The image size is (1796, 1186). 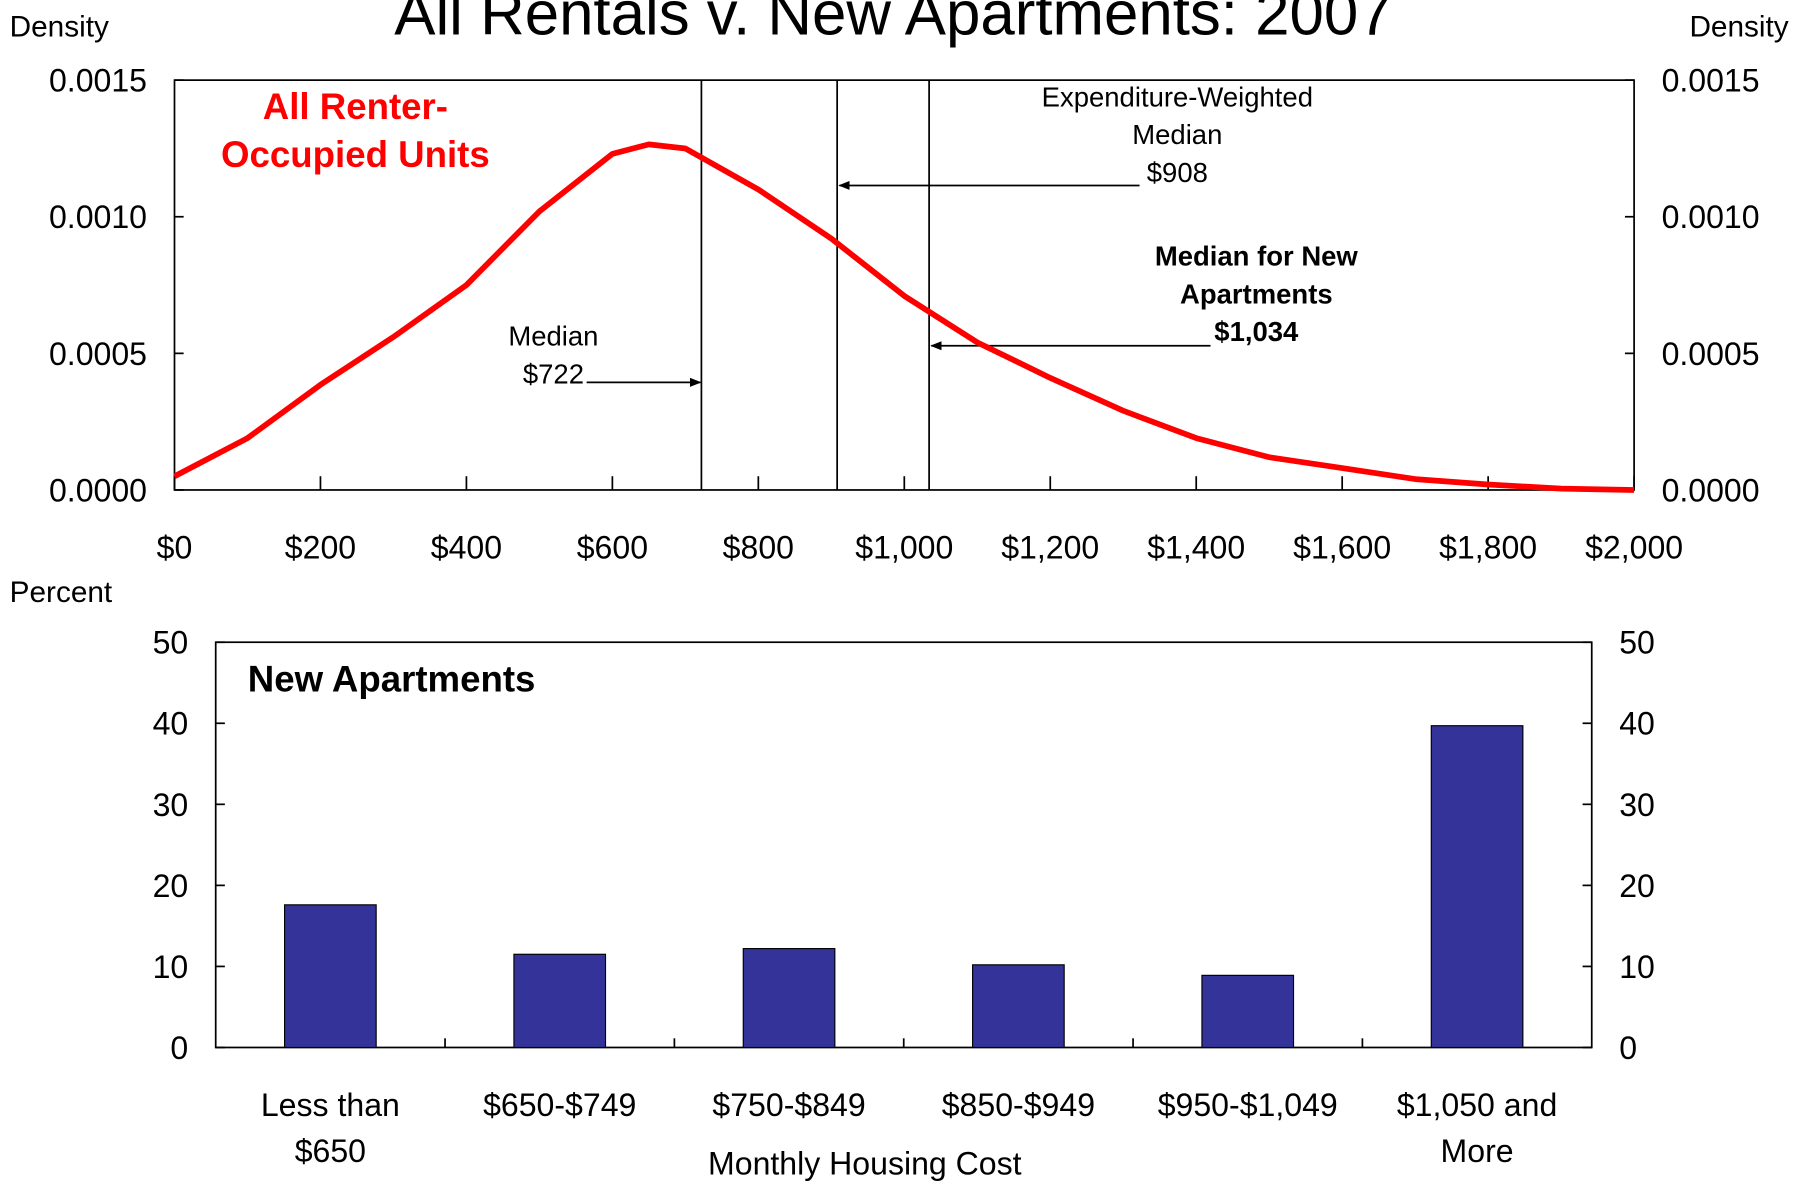 I want to click on y2-tick-label: 20, so click(x=1637, y=886).